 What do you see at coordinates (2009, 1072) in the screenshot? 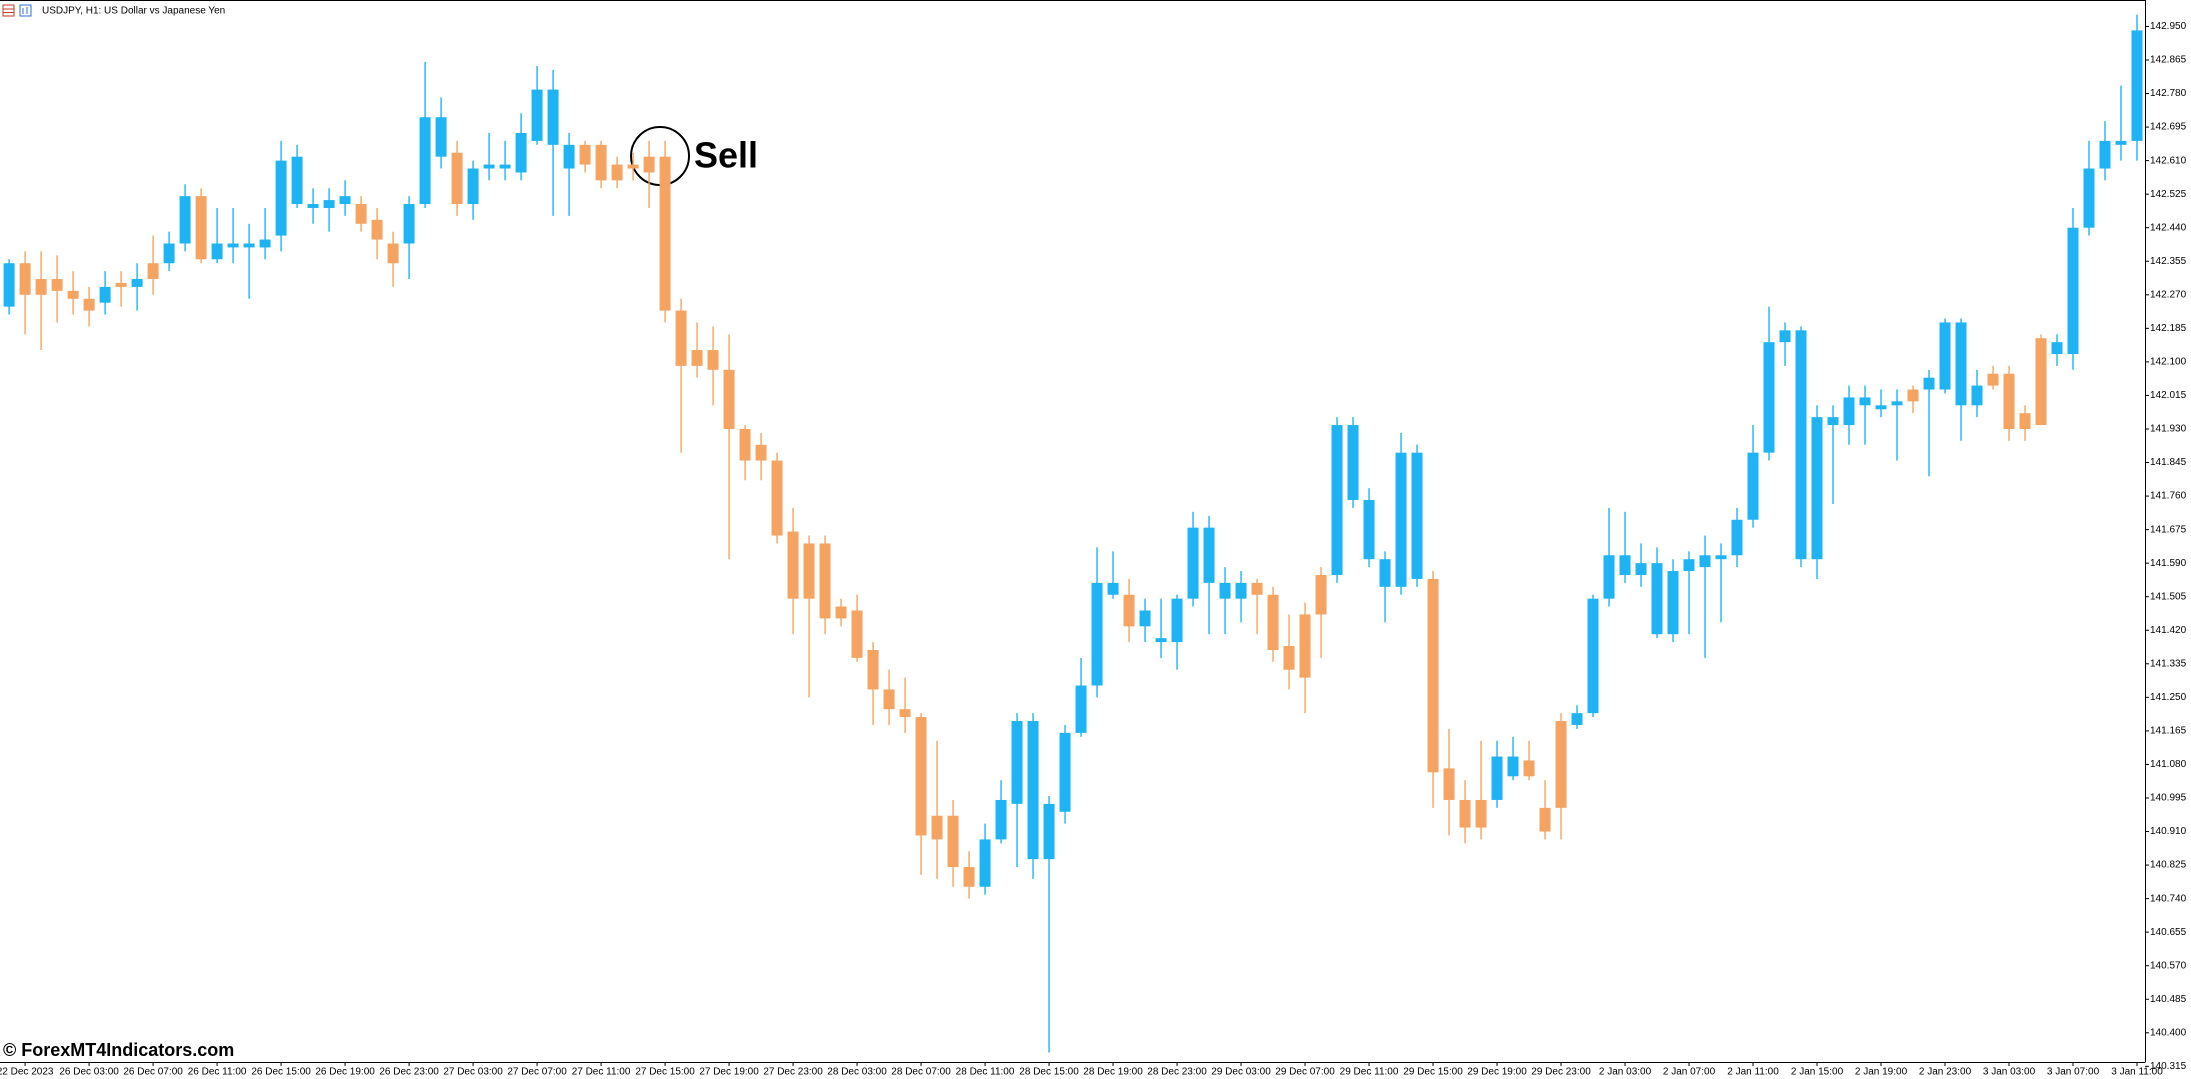
I see `x-tick-label: 3 Jan 03:00` at bounding box center [2009, 1072].